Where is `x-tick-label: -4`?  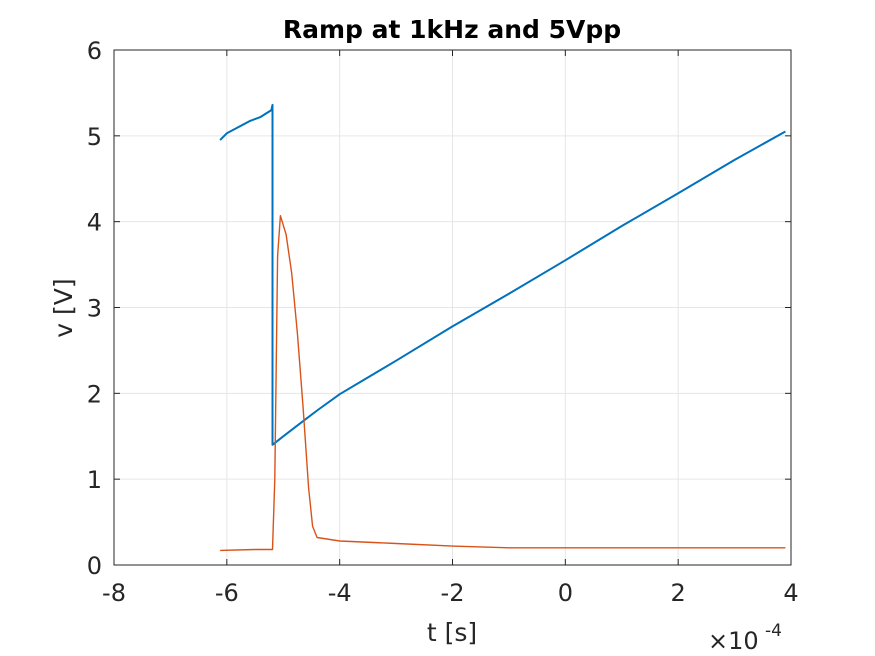
x-tick-label: -4 is located at coordinates (340, 593).